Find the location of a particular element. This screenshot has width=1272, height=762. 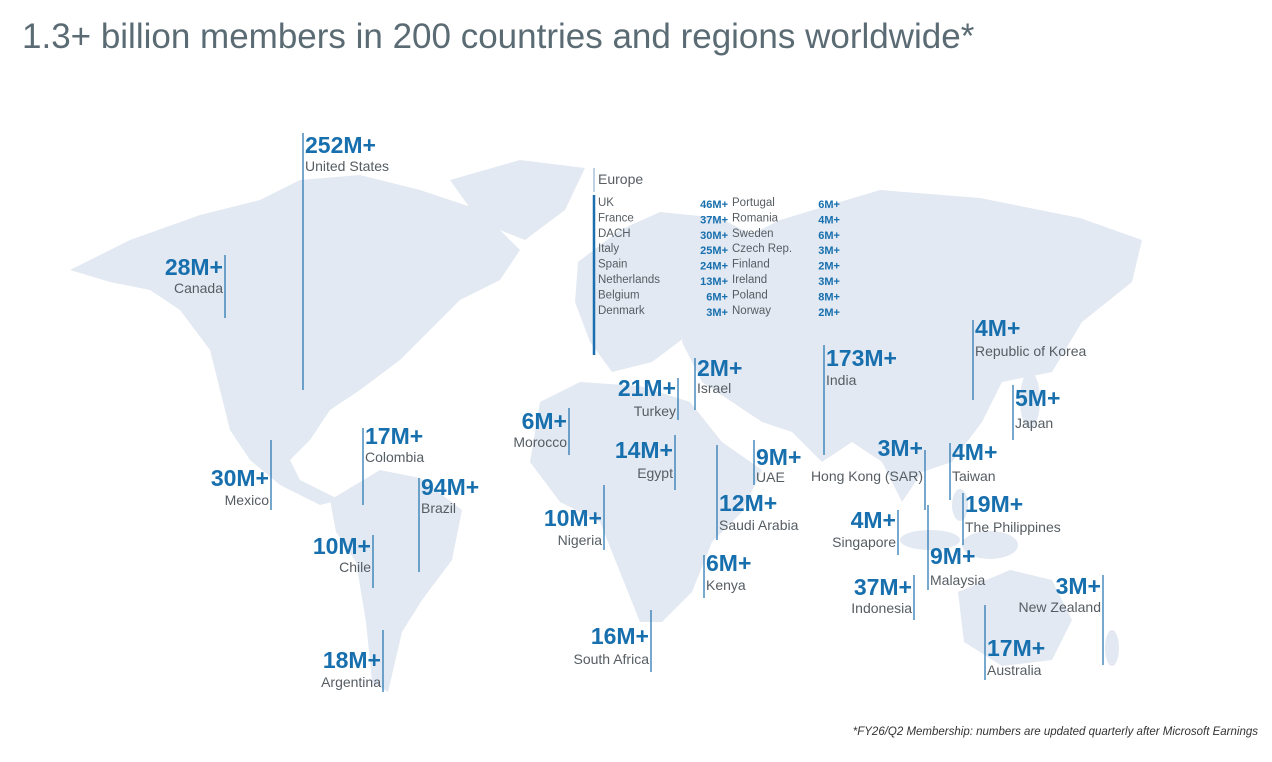

europe-name: Netherlands is located at coordinates (629, 280).